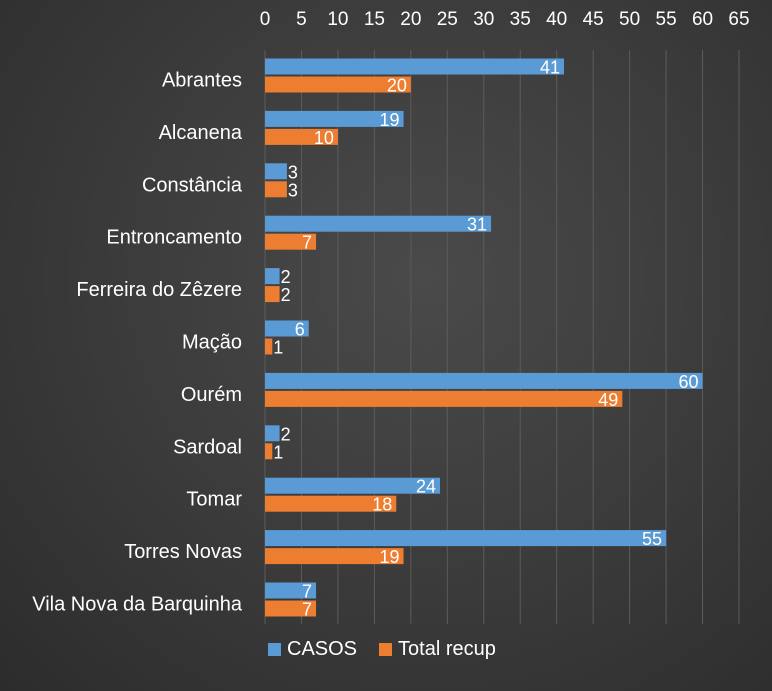  I want to click on data-label: 10, so click(324, 138).